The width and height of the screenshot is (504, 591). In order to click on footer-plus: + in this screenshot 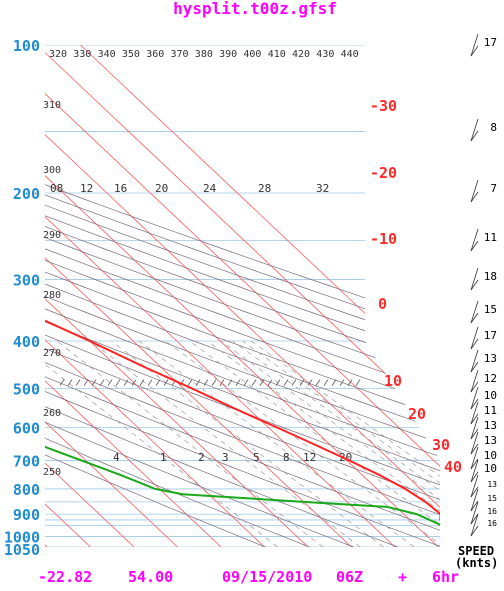, I will do `click(403, 577)`.